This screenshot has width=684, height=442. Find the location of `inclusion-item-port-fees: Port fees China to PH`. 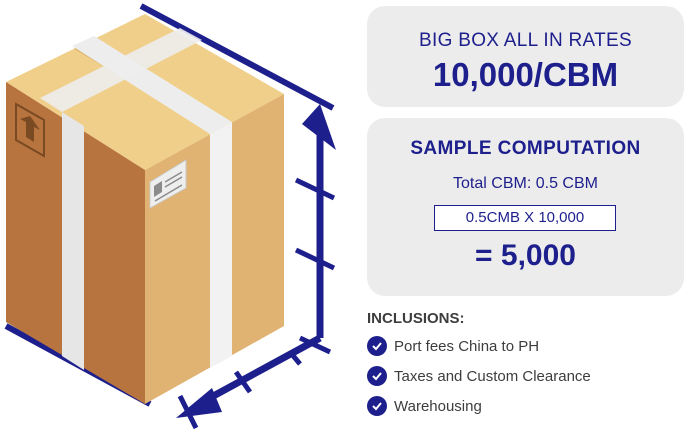

inclusion-item-port-fees: Port fees China to PH is located at coordinates (453, 346).